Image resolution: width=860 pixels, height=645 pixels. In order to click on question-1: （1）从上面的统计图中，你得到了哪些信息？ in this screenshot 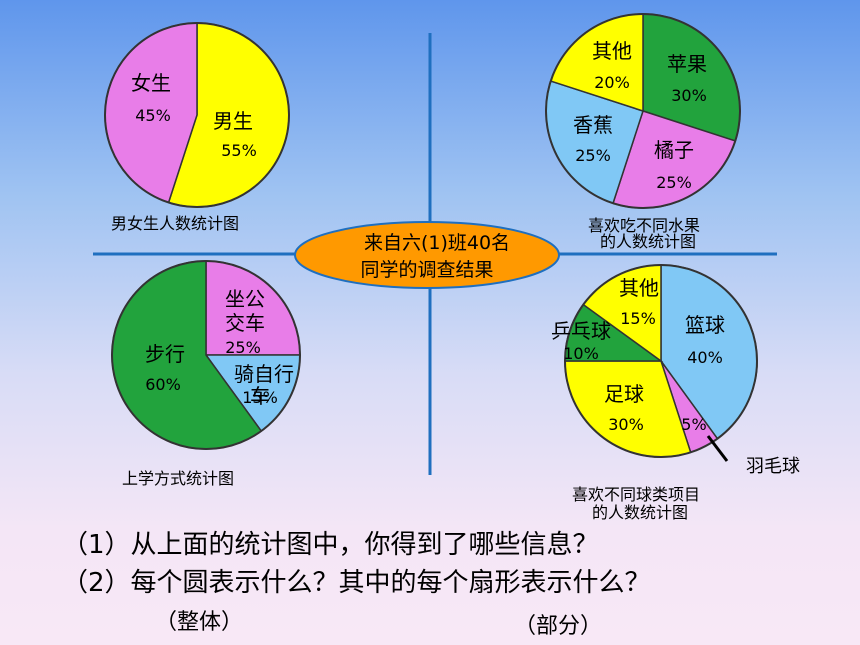, I will do `click(330, 545)`.